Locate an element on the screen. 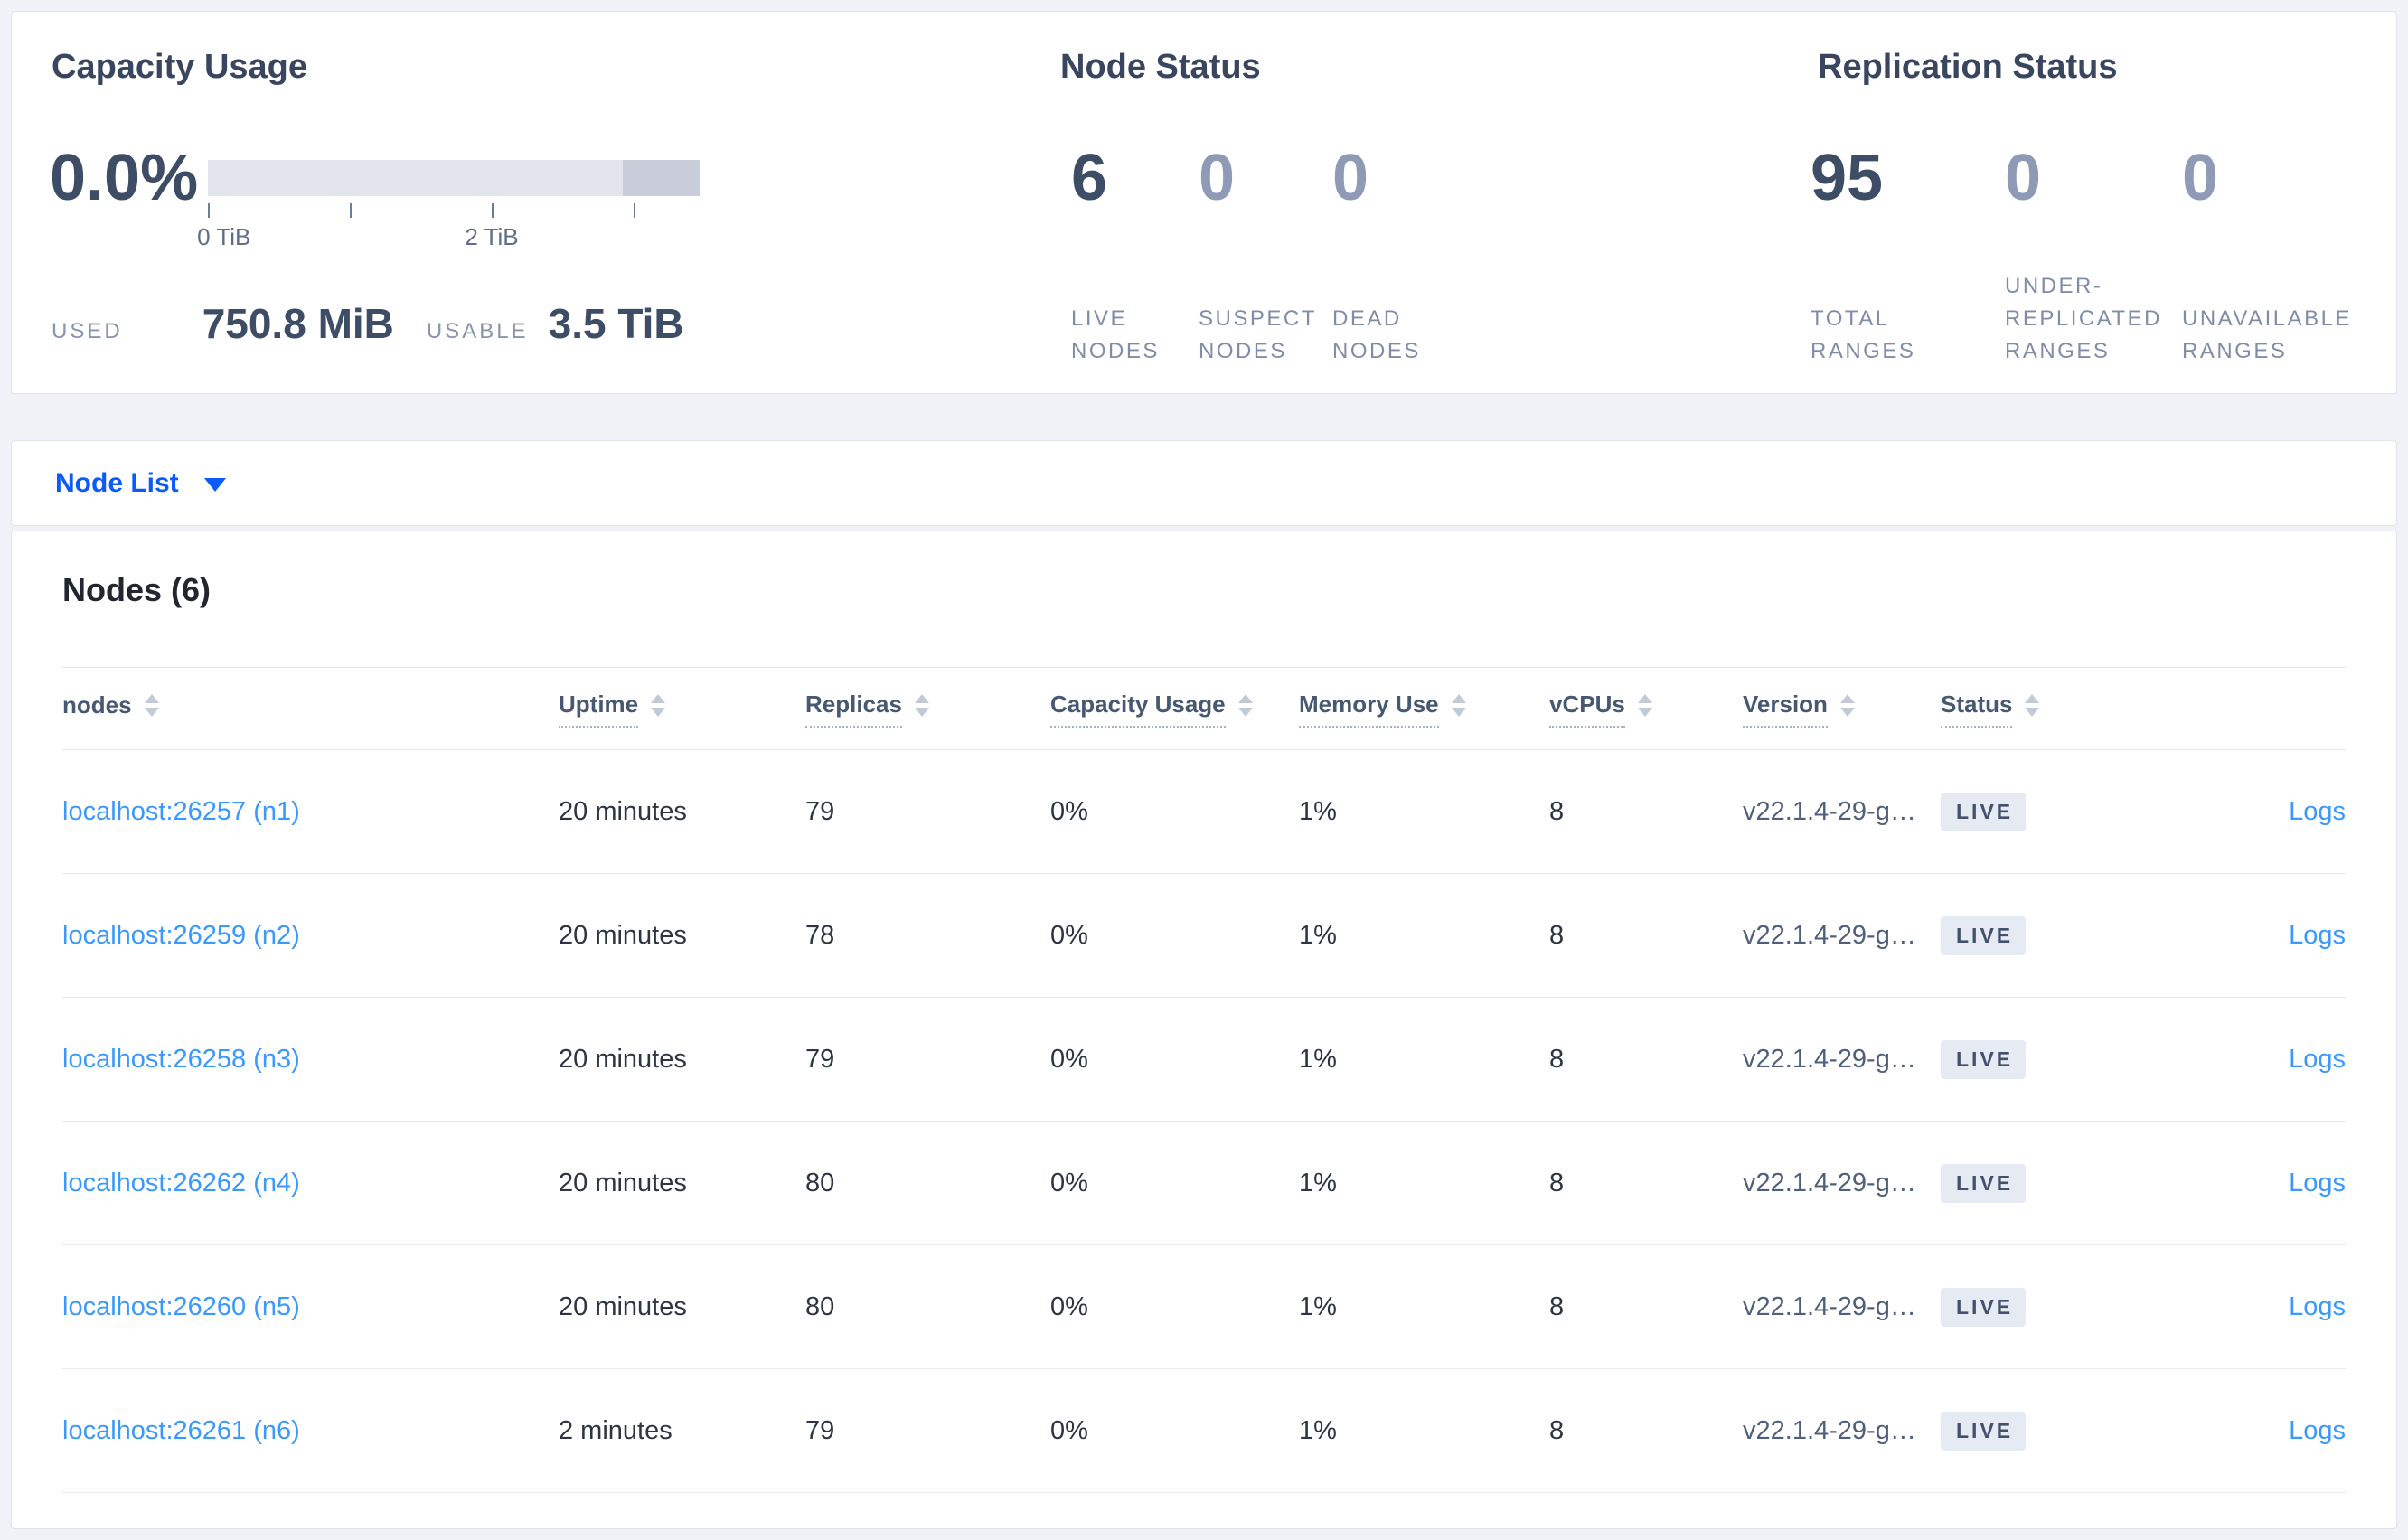 This screenshot has height=1540, width=2408. column-header-uptime: Uptime is located at coordinates (682, 709).